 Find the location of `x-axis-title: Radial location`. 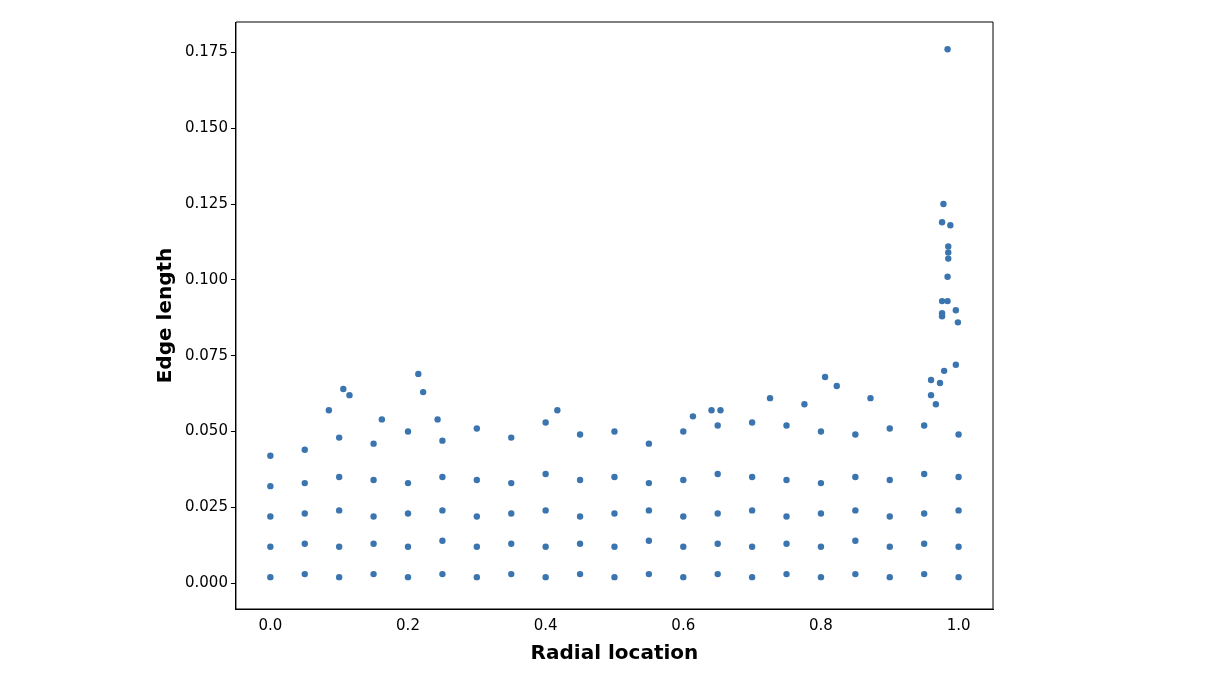

x-axis-title: Radial location is located at coordinates (614, 652).